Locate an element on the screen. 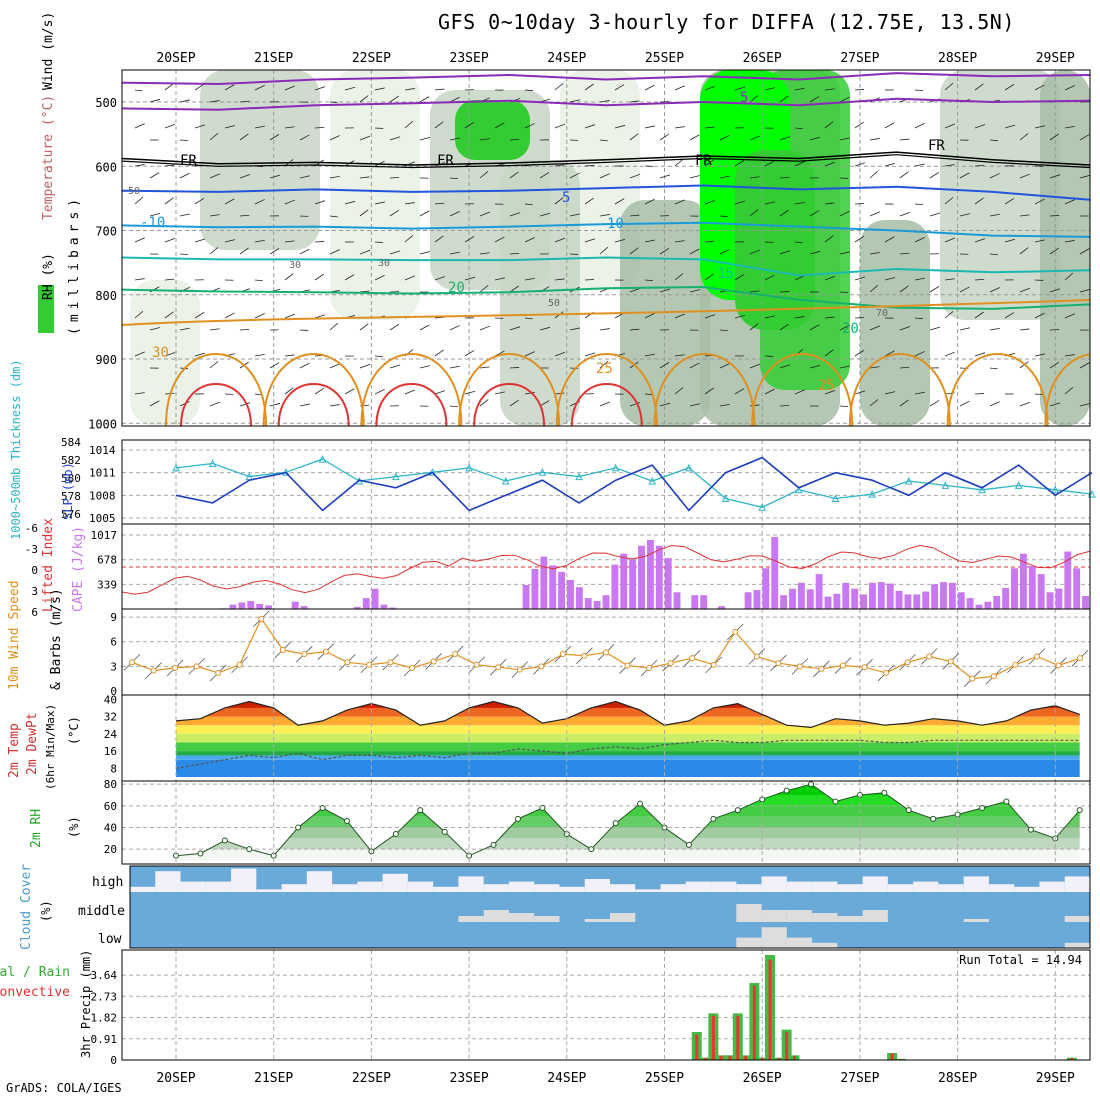  cloud-gap is located at coordinates (875, 916).